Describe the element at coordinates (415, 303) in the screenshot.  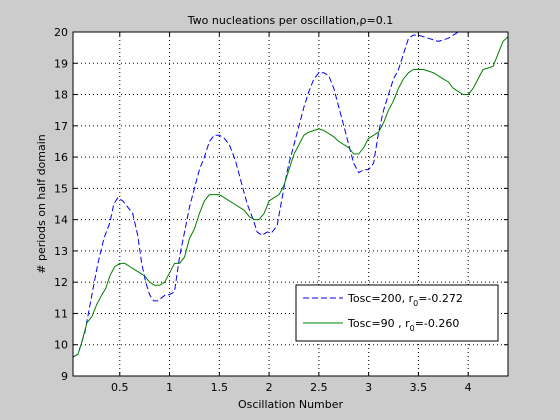
I see `legend-label-tosc200-sub: 0` at that location.